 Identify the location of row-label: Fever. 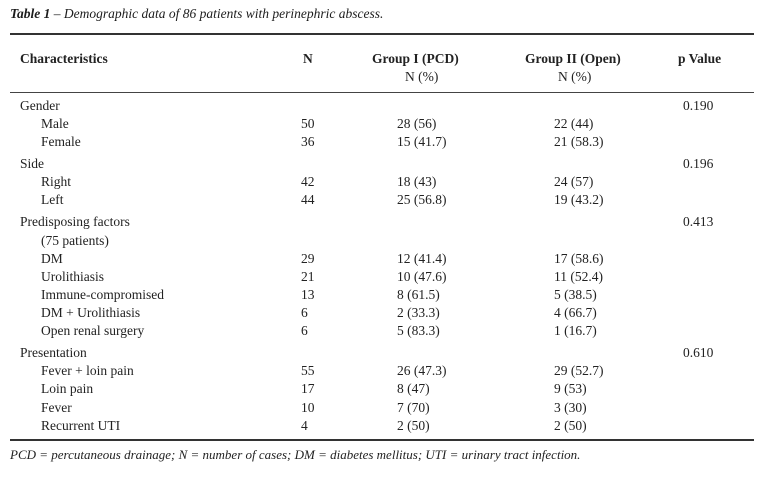
(56, 407).